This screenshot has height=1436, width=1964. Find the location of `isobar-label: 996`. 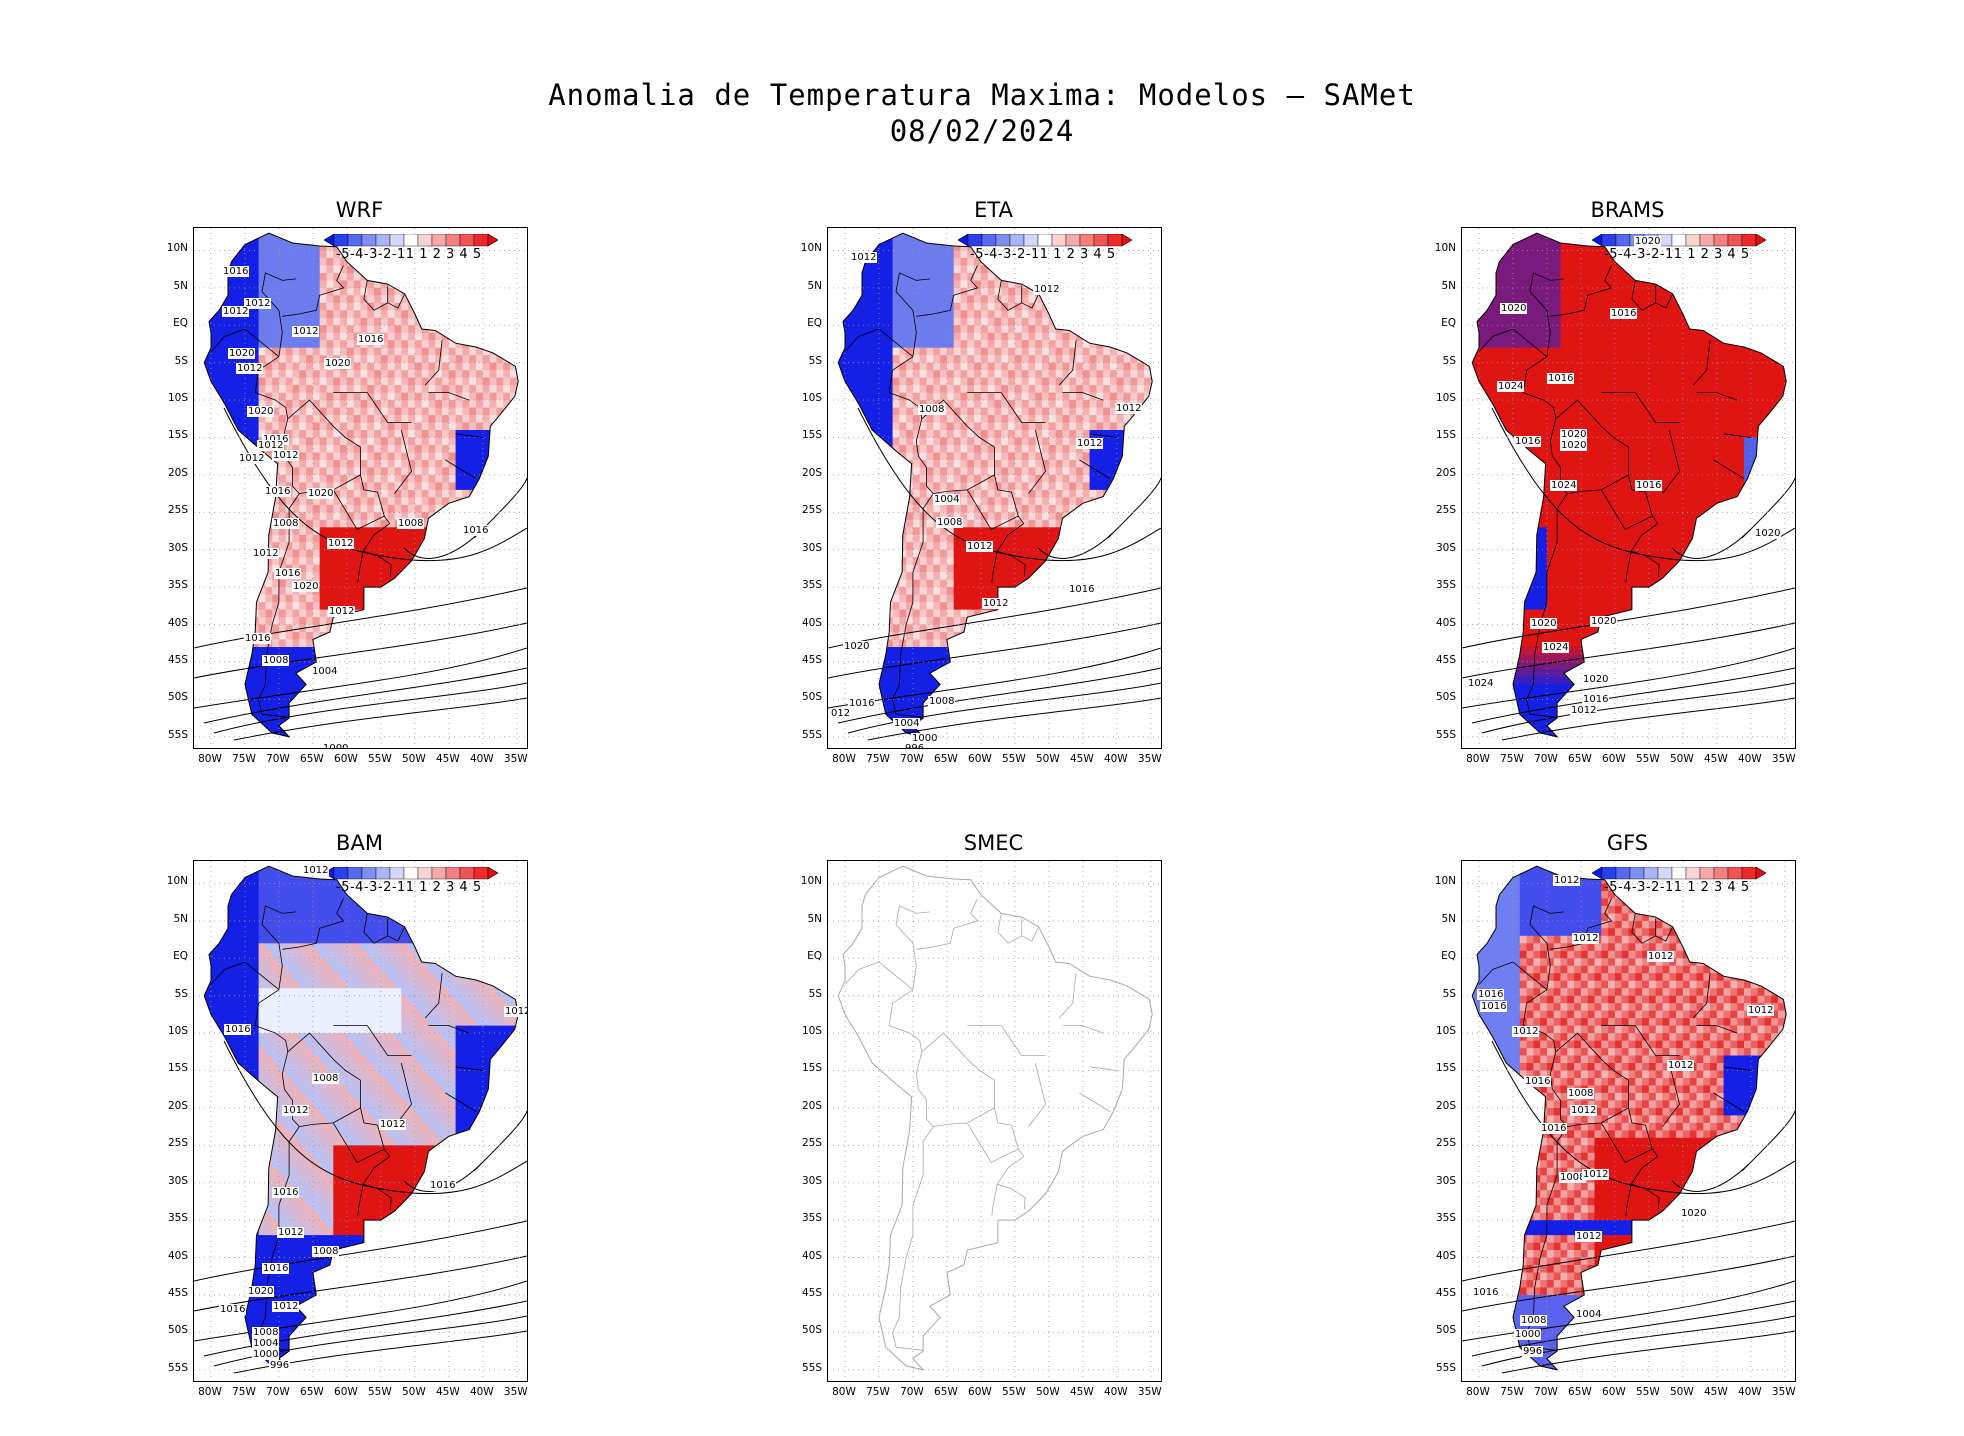

isobar-label: 996 is located at coordinates (1533, 1351).